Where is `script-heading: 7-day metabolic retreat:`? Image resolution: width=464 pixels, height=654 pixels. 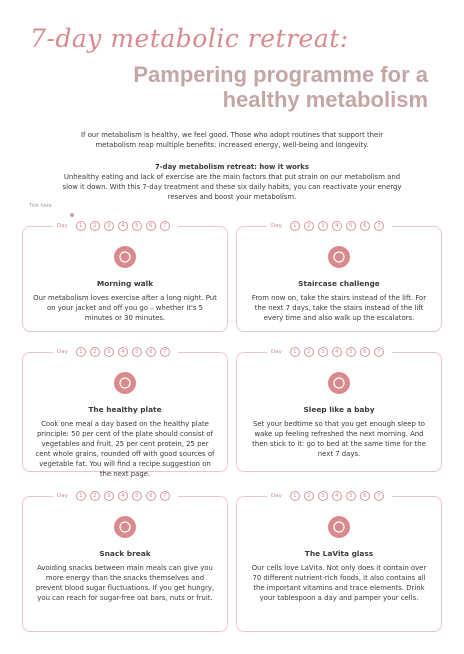 script-heading: 7-day metabolic retreat: is located at coordinates (189, 38).